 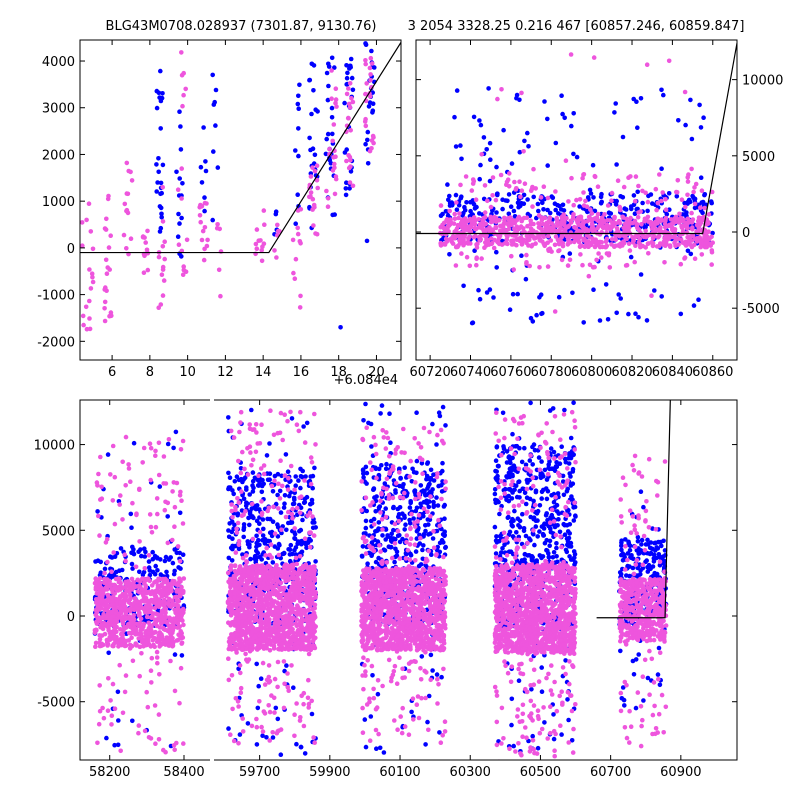 I want to click on zoom-chart-title: BLG43M0708.028937 (7301.87, 9130.76), so click(x=241, y=26).